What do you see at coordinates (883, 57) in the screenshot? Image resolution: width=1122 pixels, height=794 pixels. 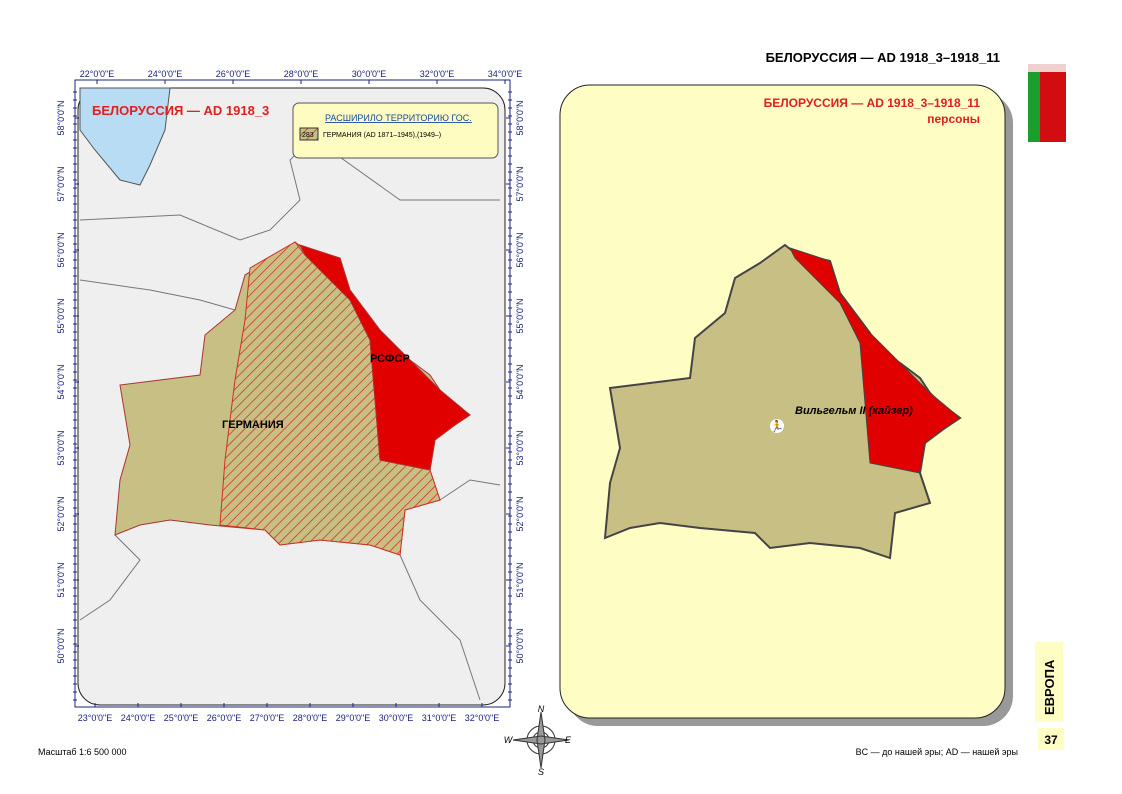 I see `page-title: БЕЛОРУССИЯ — AD 1918_3–1918_11` at bounding box center [883, 57].